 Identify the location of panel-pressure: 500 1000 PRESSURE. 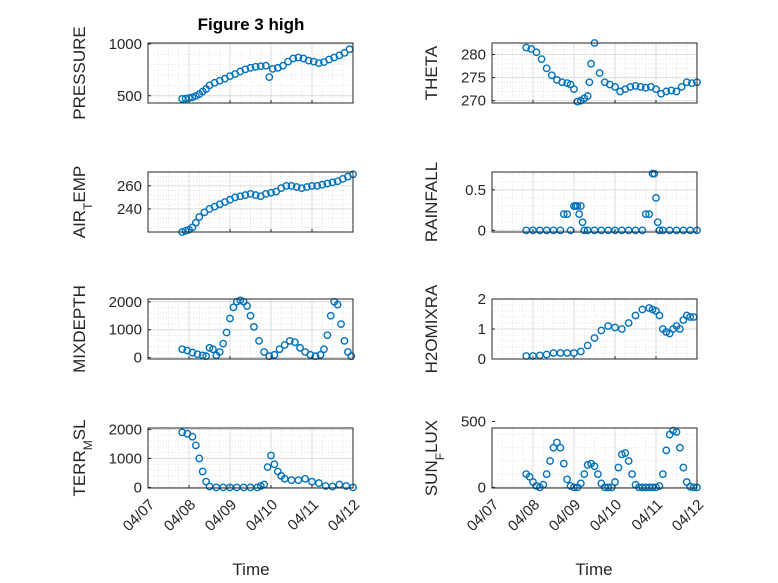
(212, 73).